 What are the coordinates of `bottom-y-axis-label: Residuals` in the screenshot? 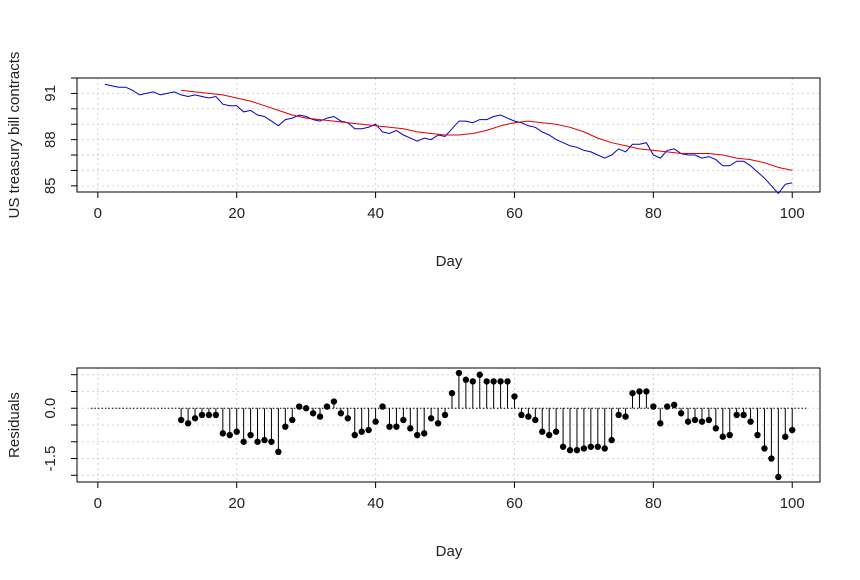 It's located at (14, 425).